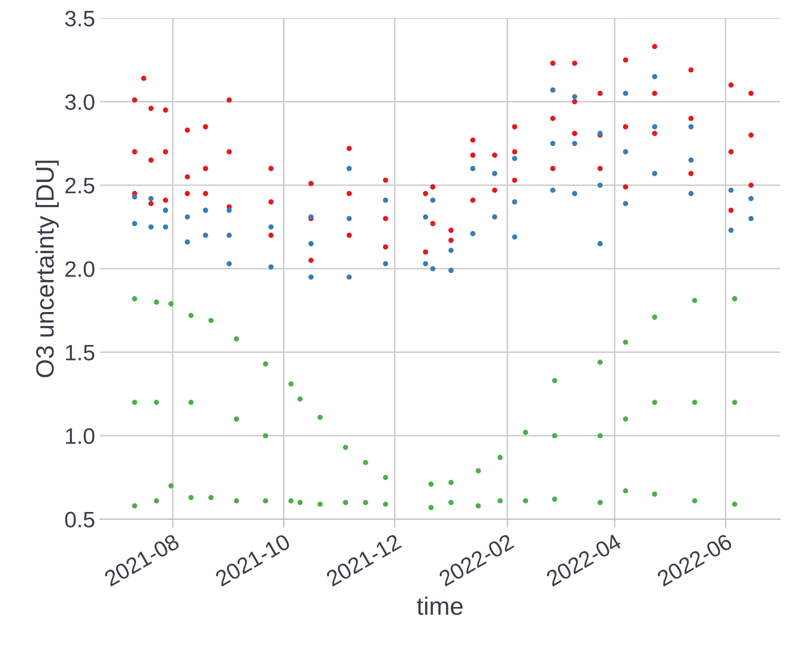 The height and width of the screenshot is (649, 788). I want to click on y-tick-label: 2.0, so click(79, 269).